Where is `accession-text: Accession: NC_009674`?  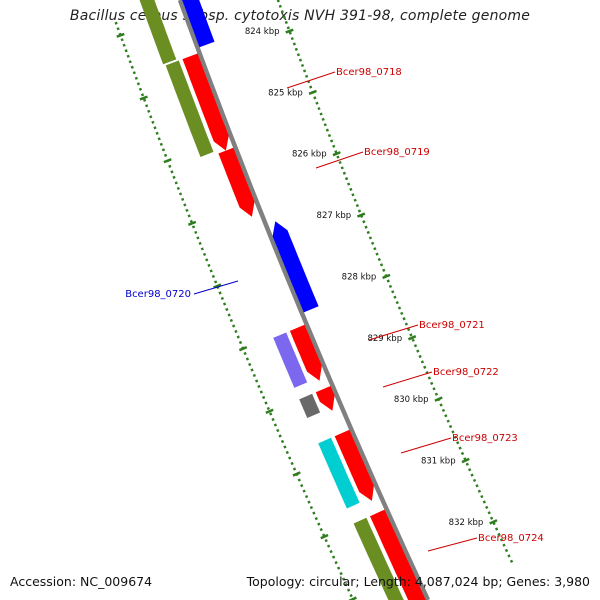
accession-text: Accession: NC_009674 is located at coordinates (81, 581).